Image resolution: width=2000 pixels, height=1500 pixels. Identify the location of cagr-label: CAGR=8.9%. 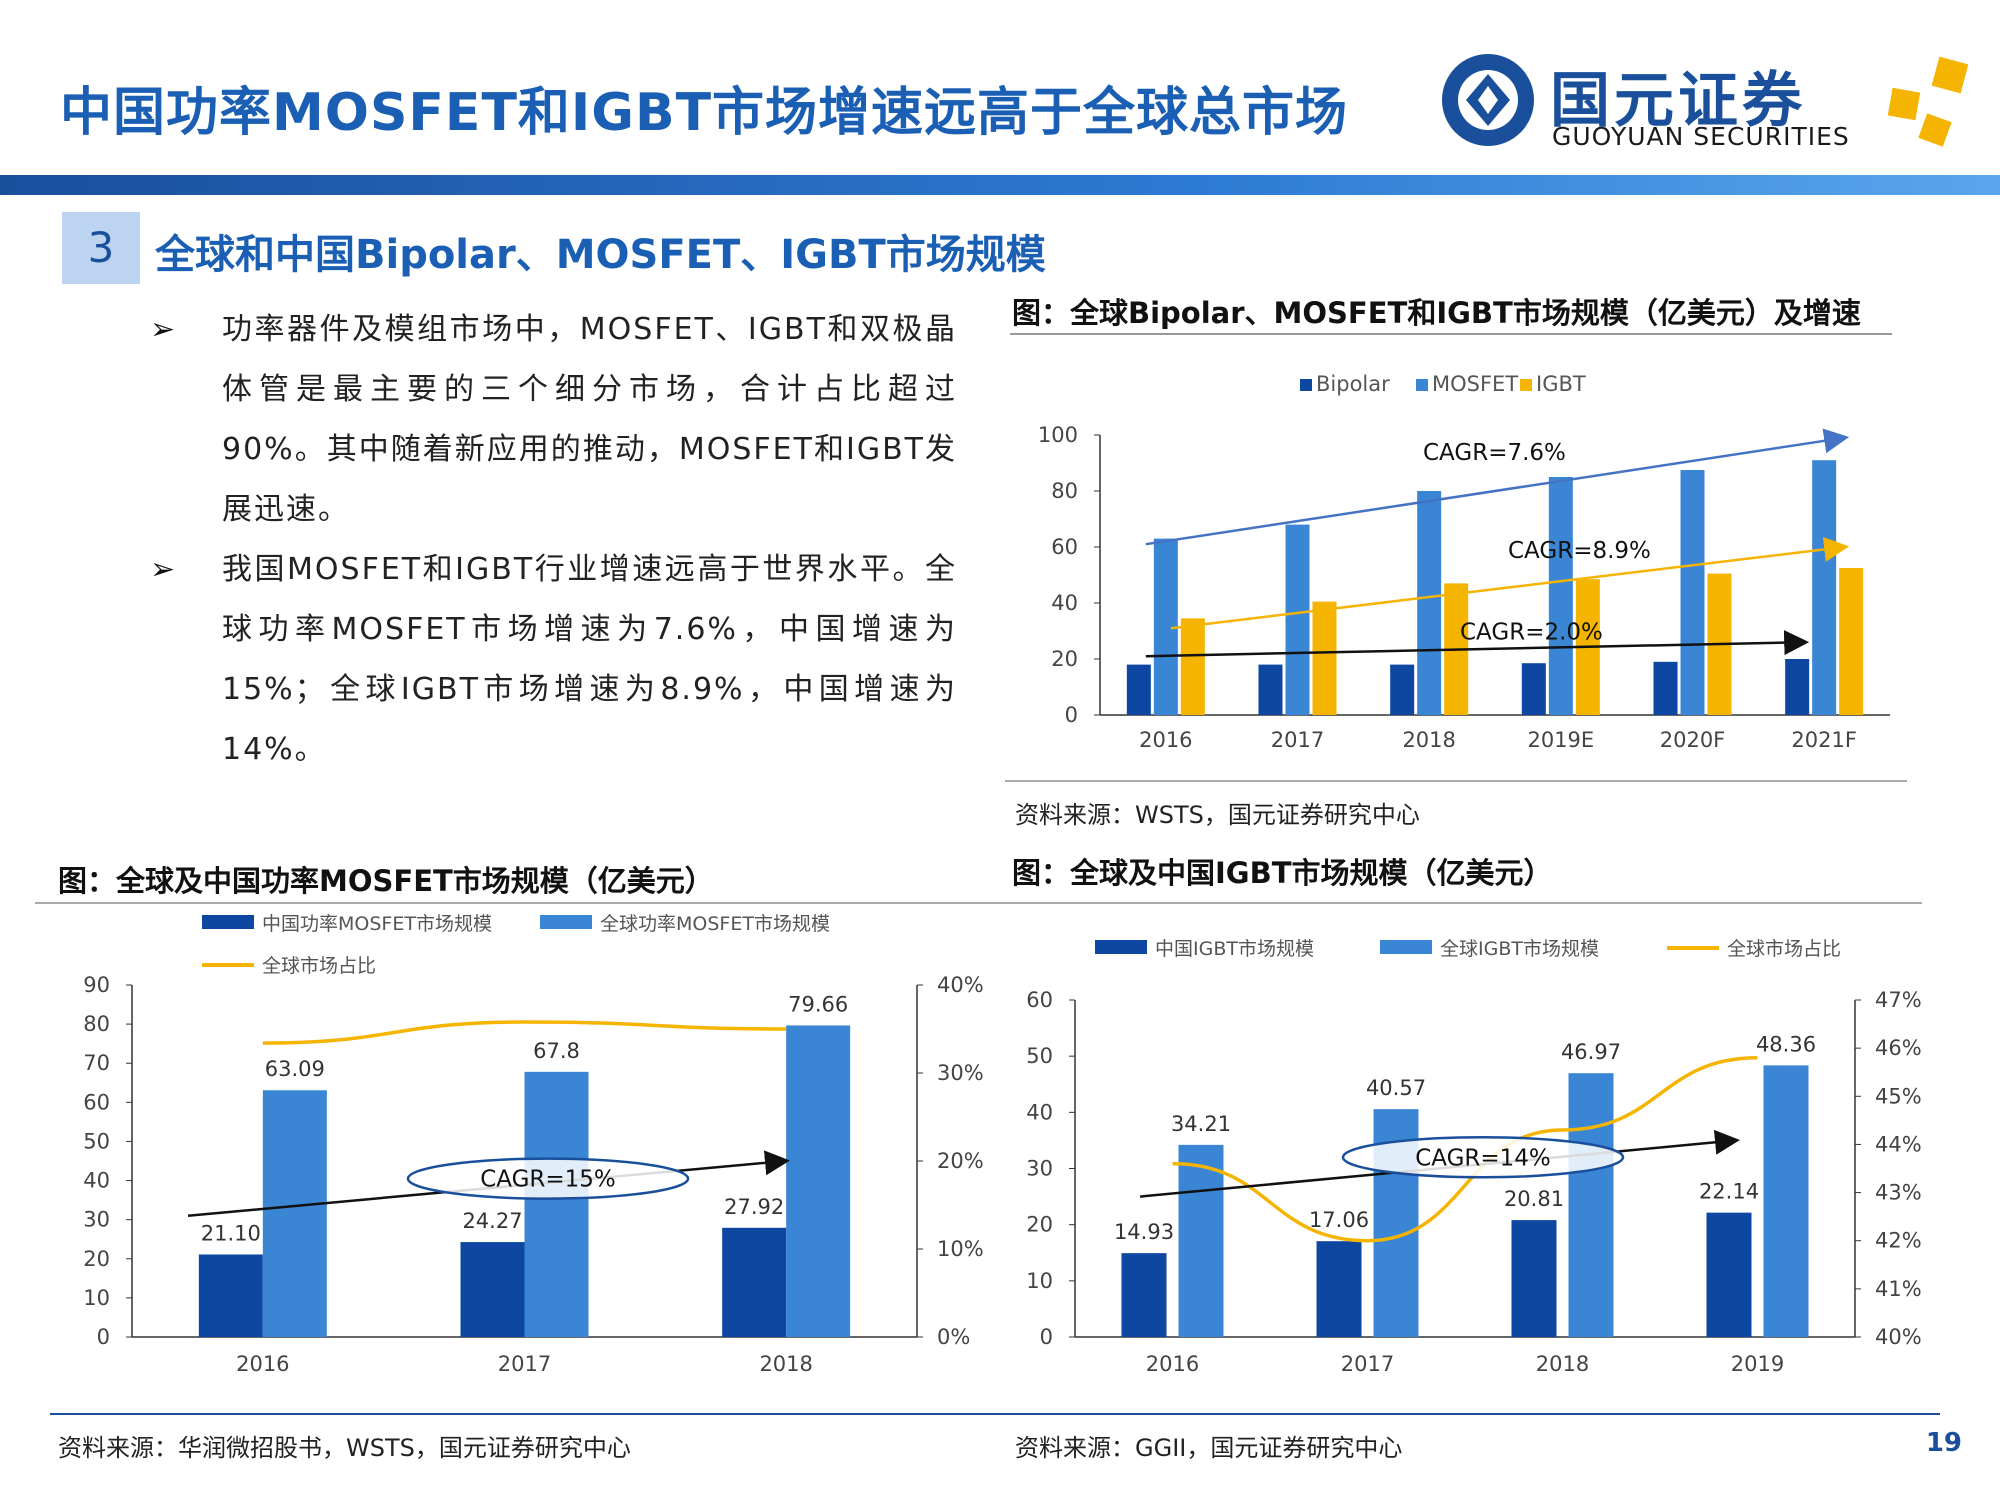
(1579, 551).